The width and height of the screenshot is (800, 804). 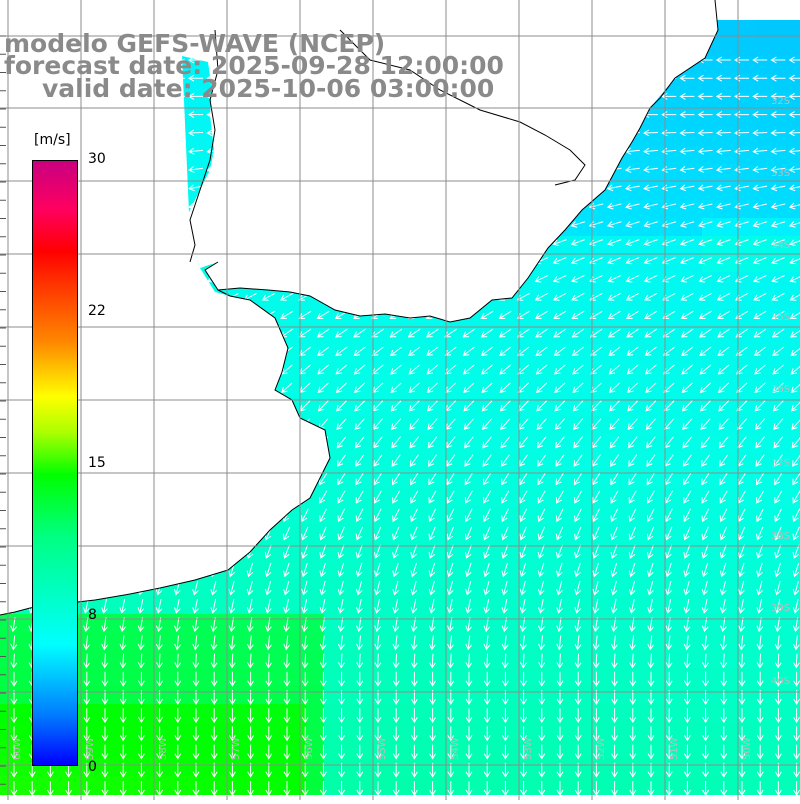 I want to click on longitude-label: 54W, so click(x=455, y=748).